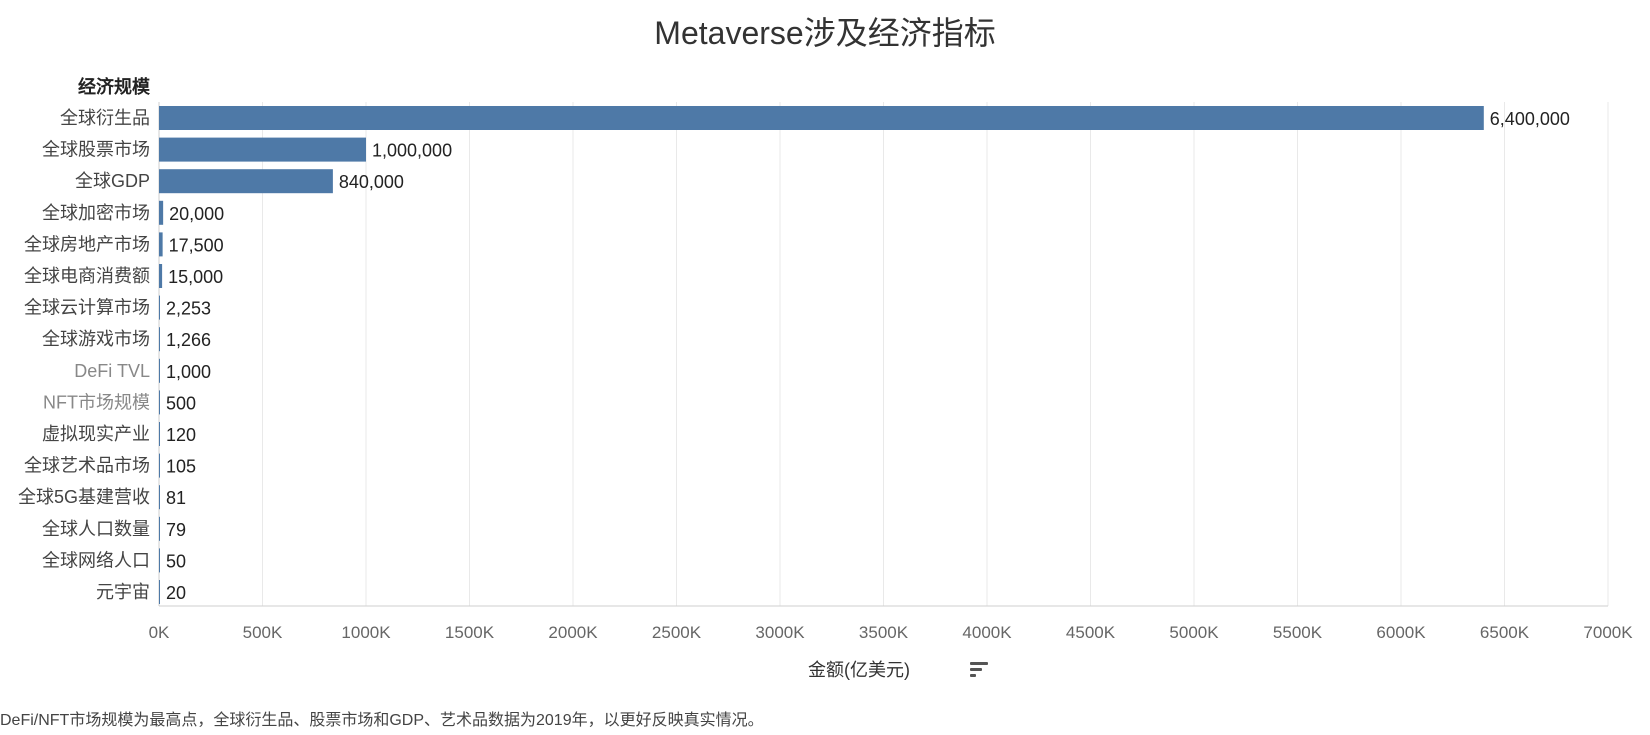  Describe the element at coordinates (181, 403) in the screenshot. I see `data-label: 500` at that location.